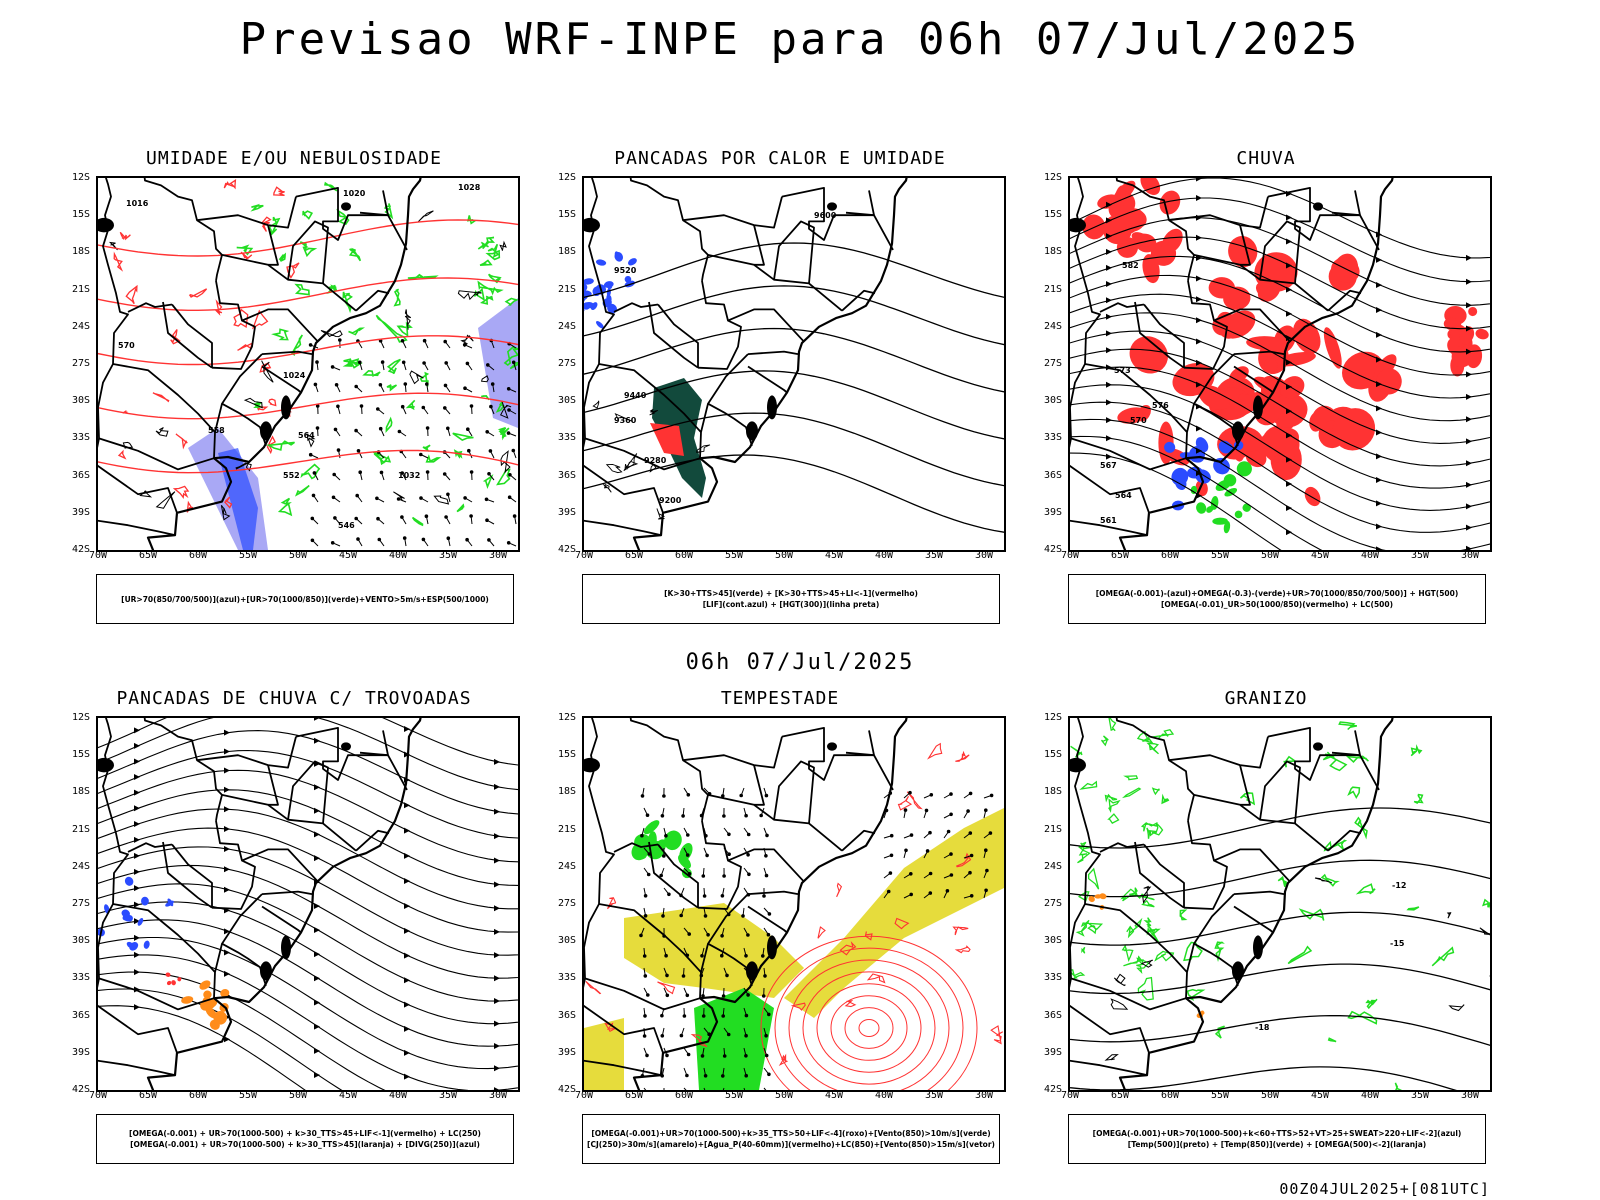  What do you see at coordinates (1052, 512) in the screenshot?
I see `lat-tick-label: 39S` at bounding box center [1052, 512].